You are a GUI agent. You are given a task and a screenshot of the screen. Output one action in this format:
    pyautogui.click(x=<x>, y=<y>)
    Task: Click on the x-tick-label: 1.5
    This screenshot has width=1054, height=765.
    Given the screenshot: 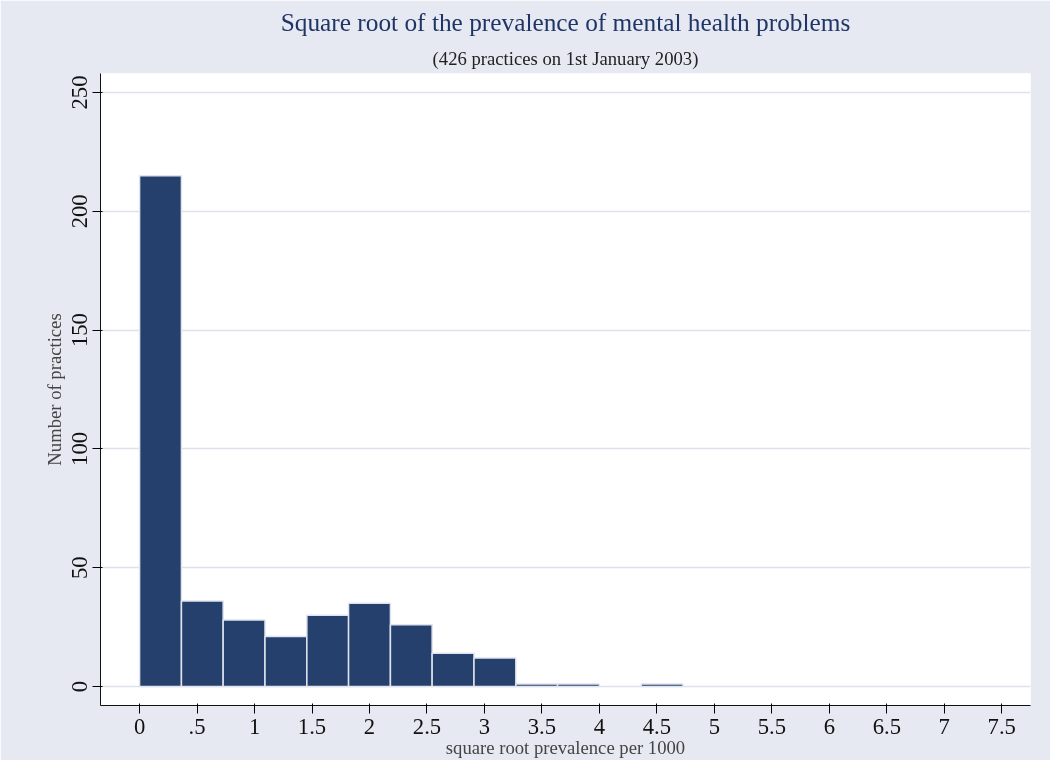 What is the action you would take?
    pyautogui.click(x=312, y=726)
    